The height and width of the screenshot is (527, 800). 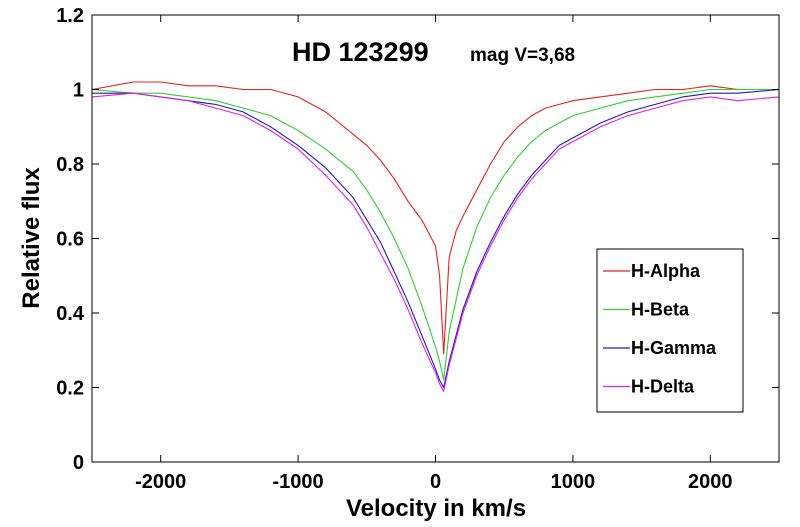 I want to click on y-tick-label: 0.8, so click(x=70, y=165).